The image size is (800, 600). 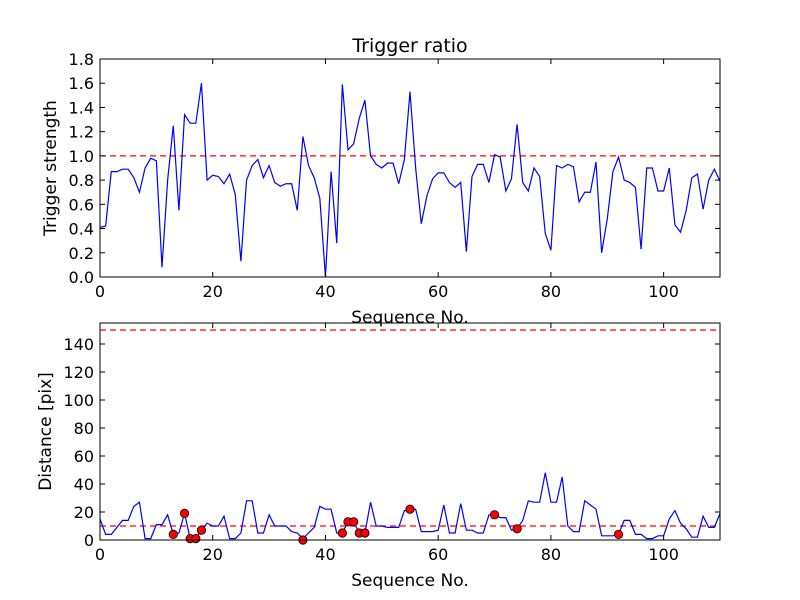 I want to click on y-tick-label: 0.0, so click(x=81, y=277).